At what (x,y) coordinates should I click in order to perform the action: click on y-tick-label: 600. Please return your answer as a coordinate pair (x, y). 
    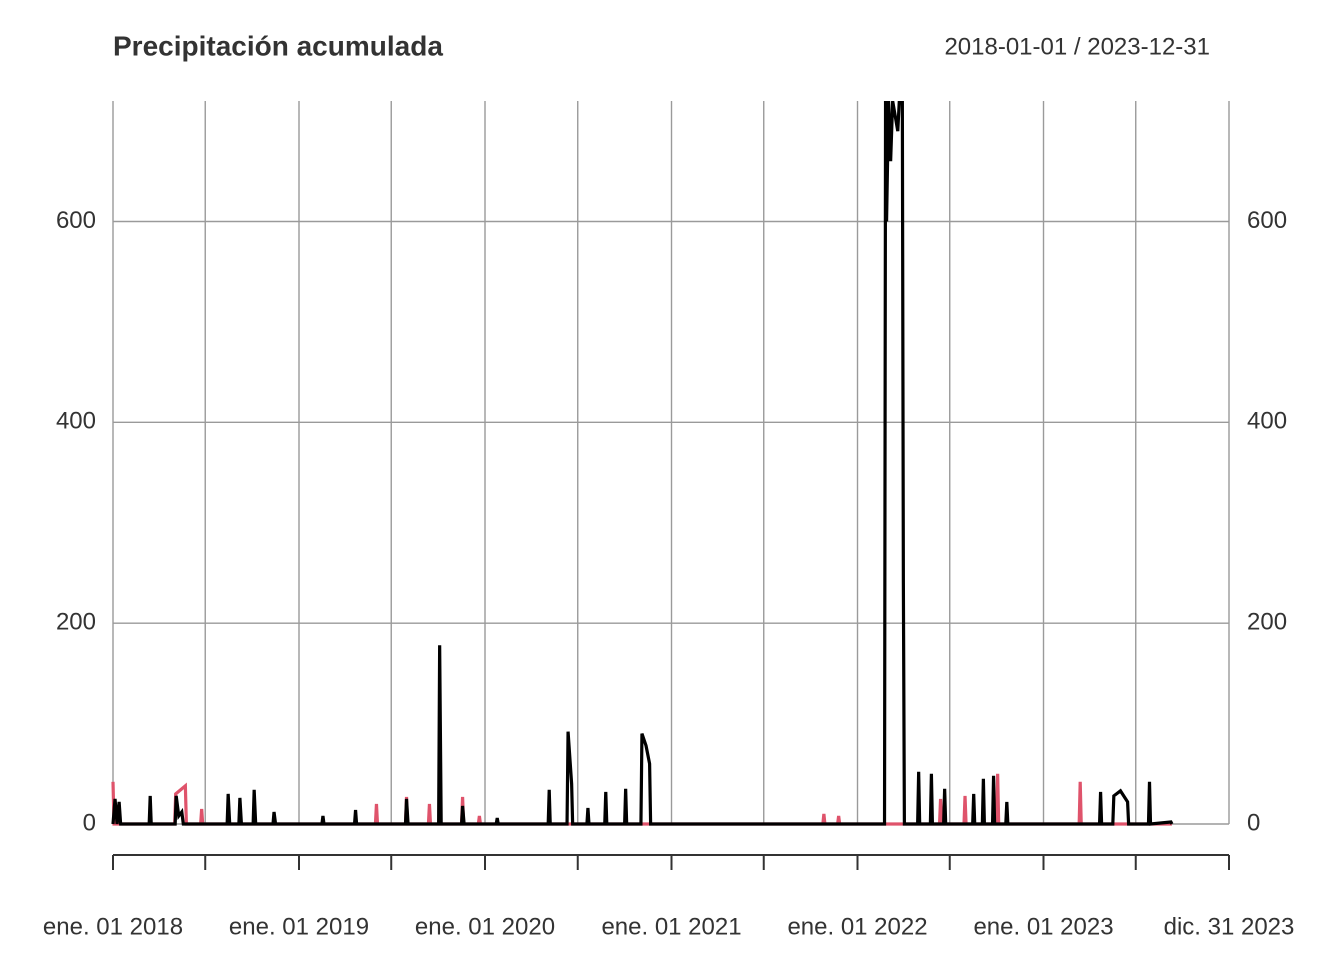
    Looking at the image, I should click on (76, 220).